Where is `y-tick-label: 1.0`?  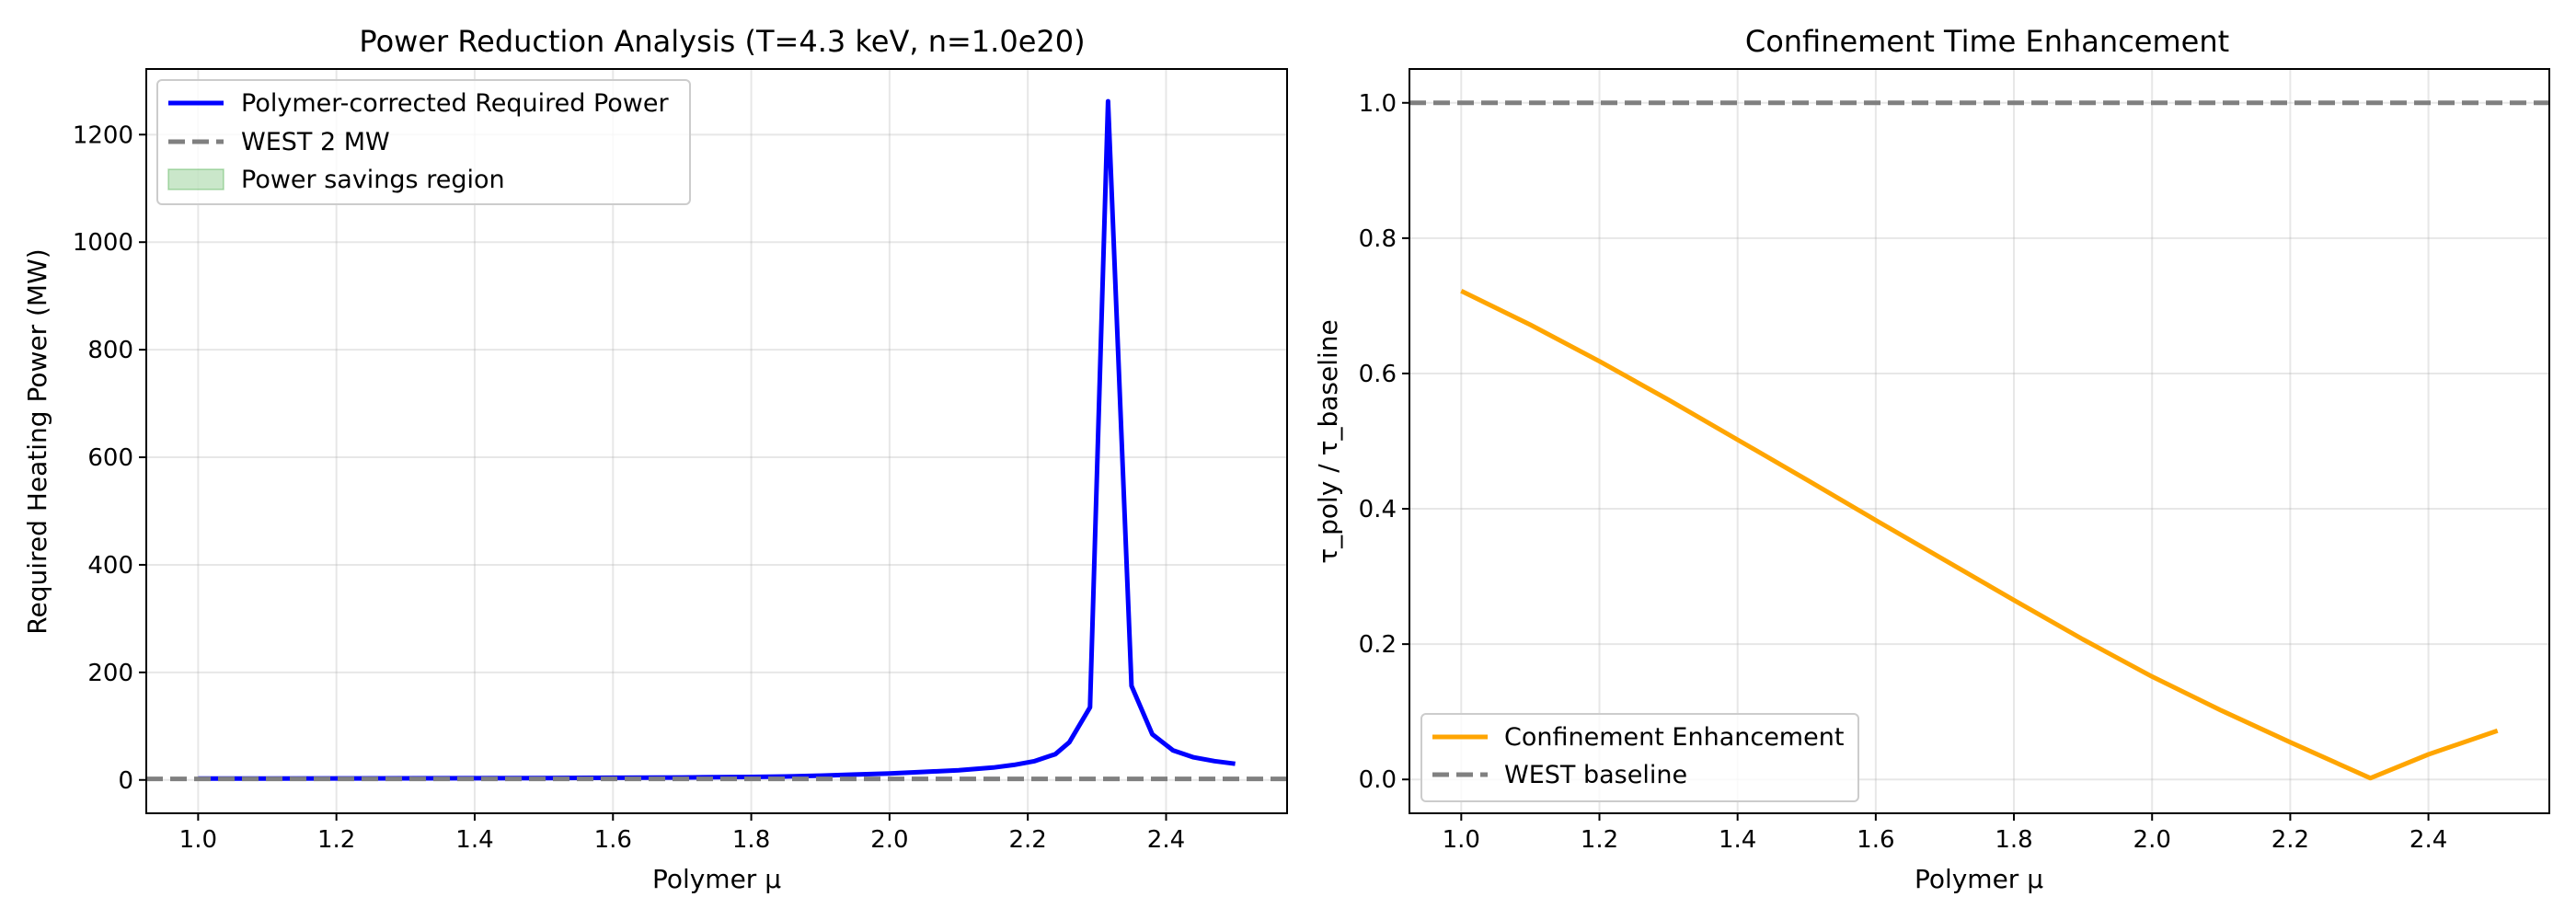 y-tick-label: 1.0 is located at coordinates (1378, 104).